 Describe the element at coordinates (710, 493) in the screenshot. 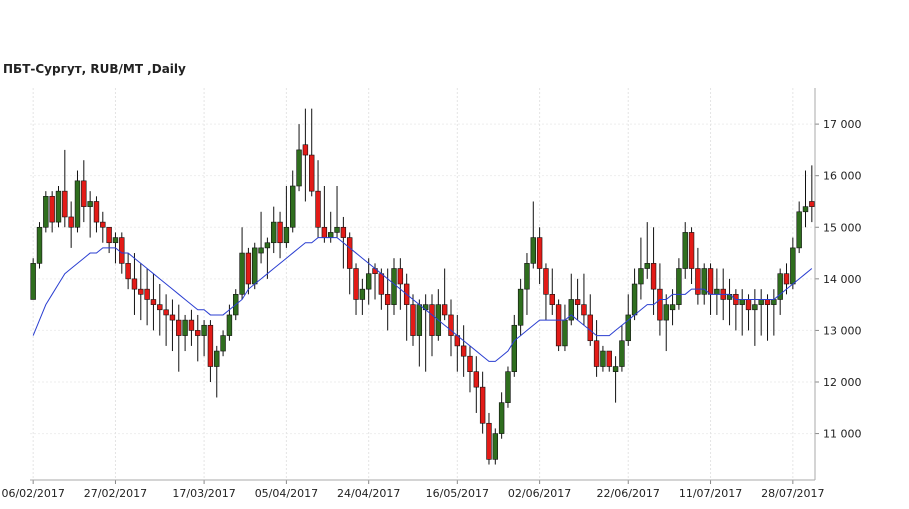

I see `x-tick-label: 11/07/2017` at that location.